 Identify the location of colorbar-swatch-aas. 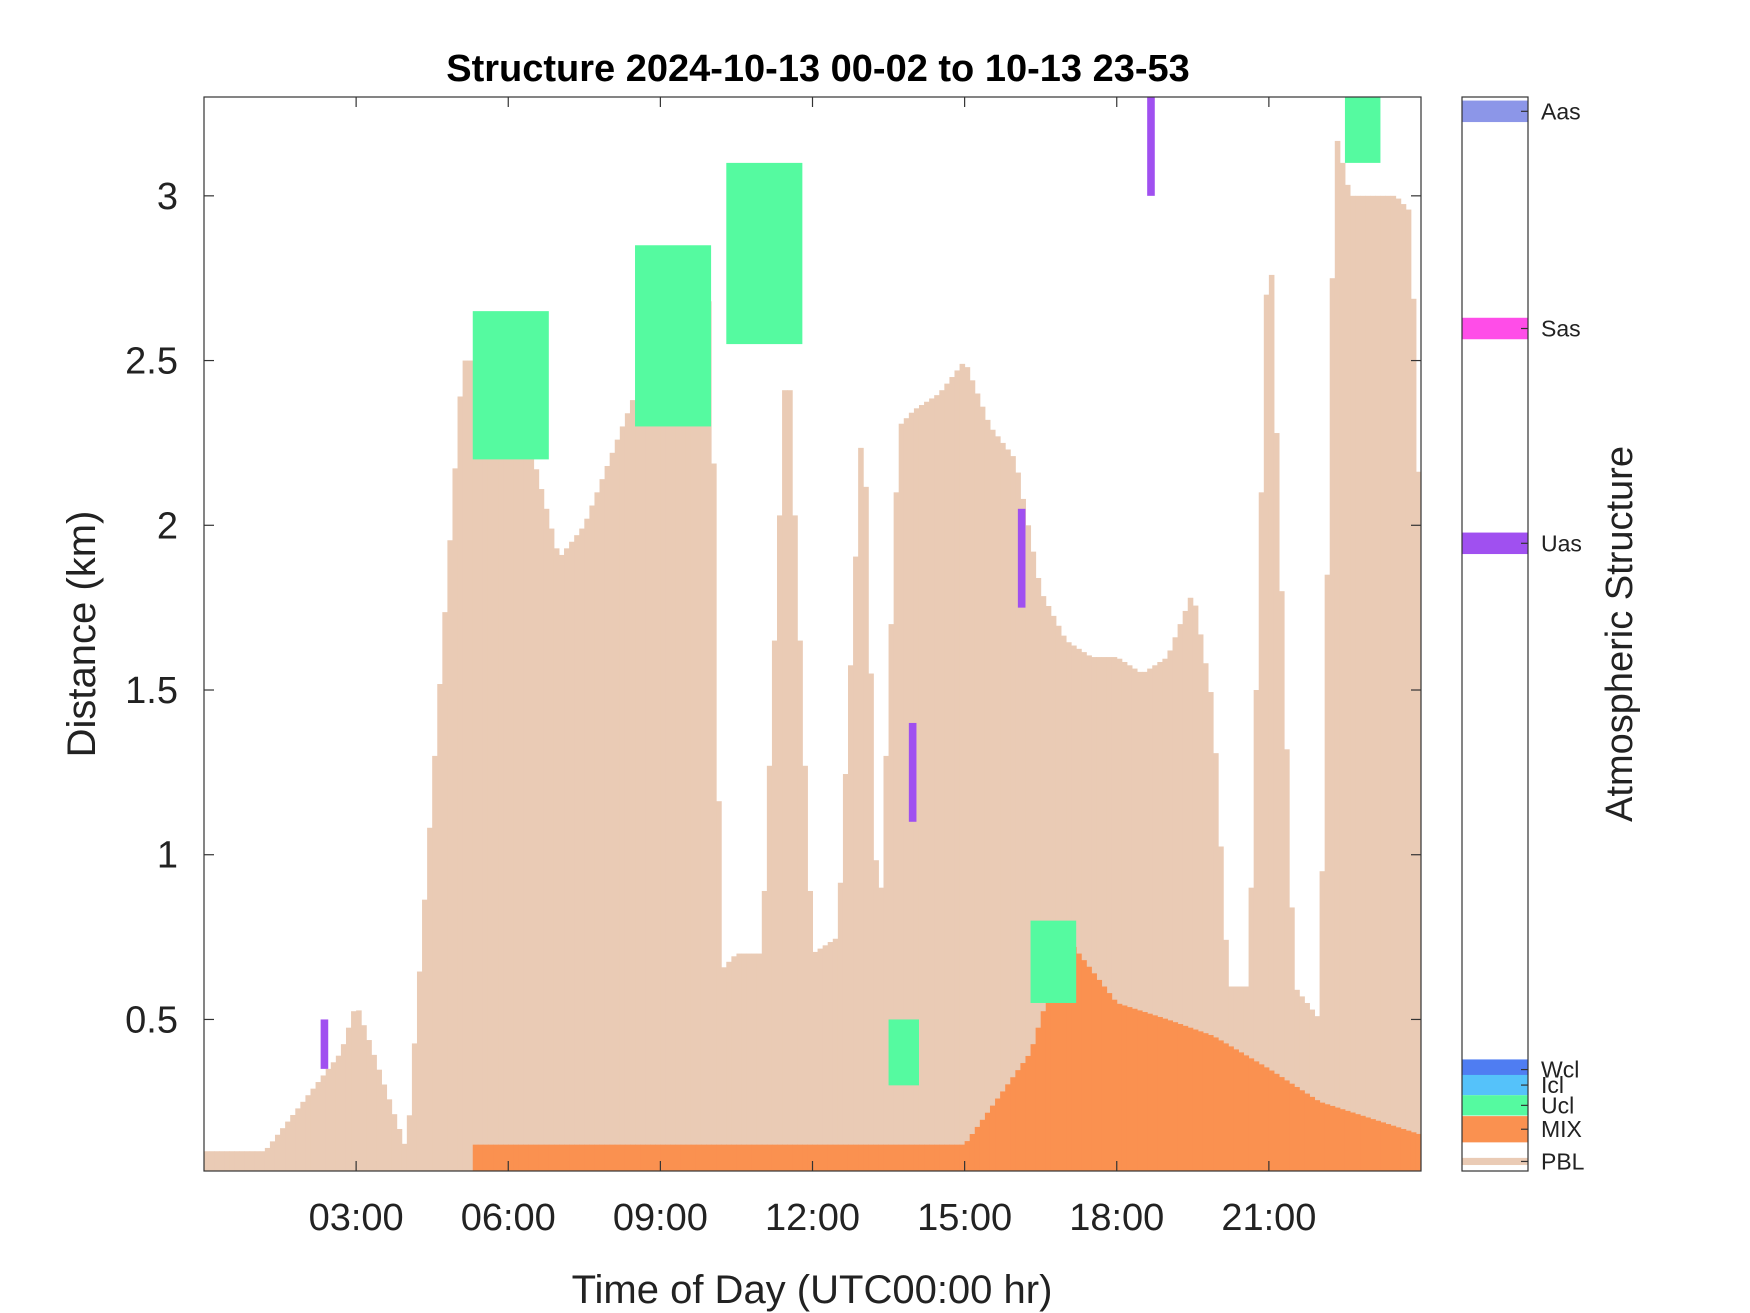
(1495, 111).